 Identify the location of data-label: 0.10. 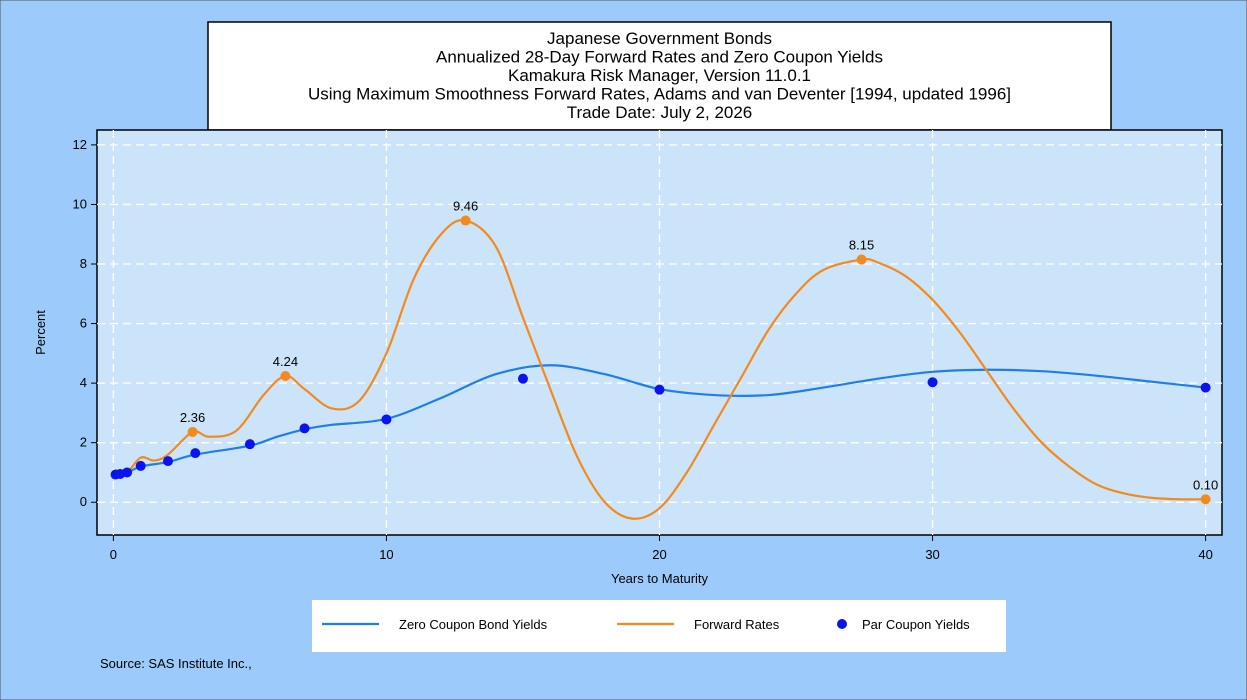
(1205, 484).